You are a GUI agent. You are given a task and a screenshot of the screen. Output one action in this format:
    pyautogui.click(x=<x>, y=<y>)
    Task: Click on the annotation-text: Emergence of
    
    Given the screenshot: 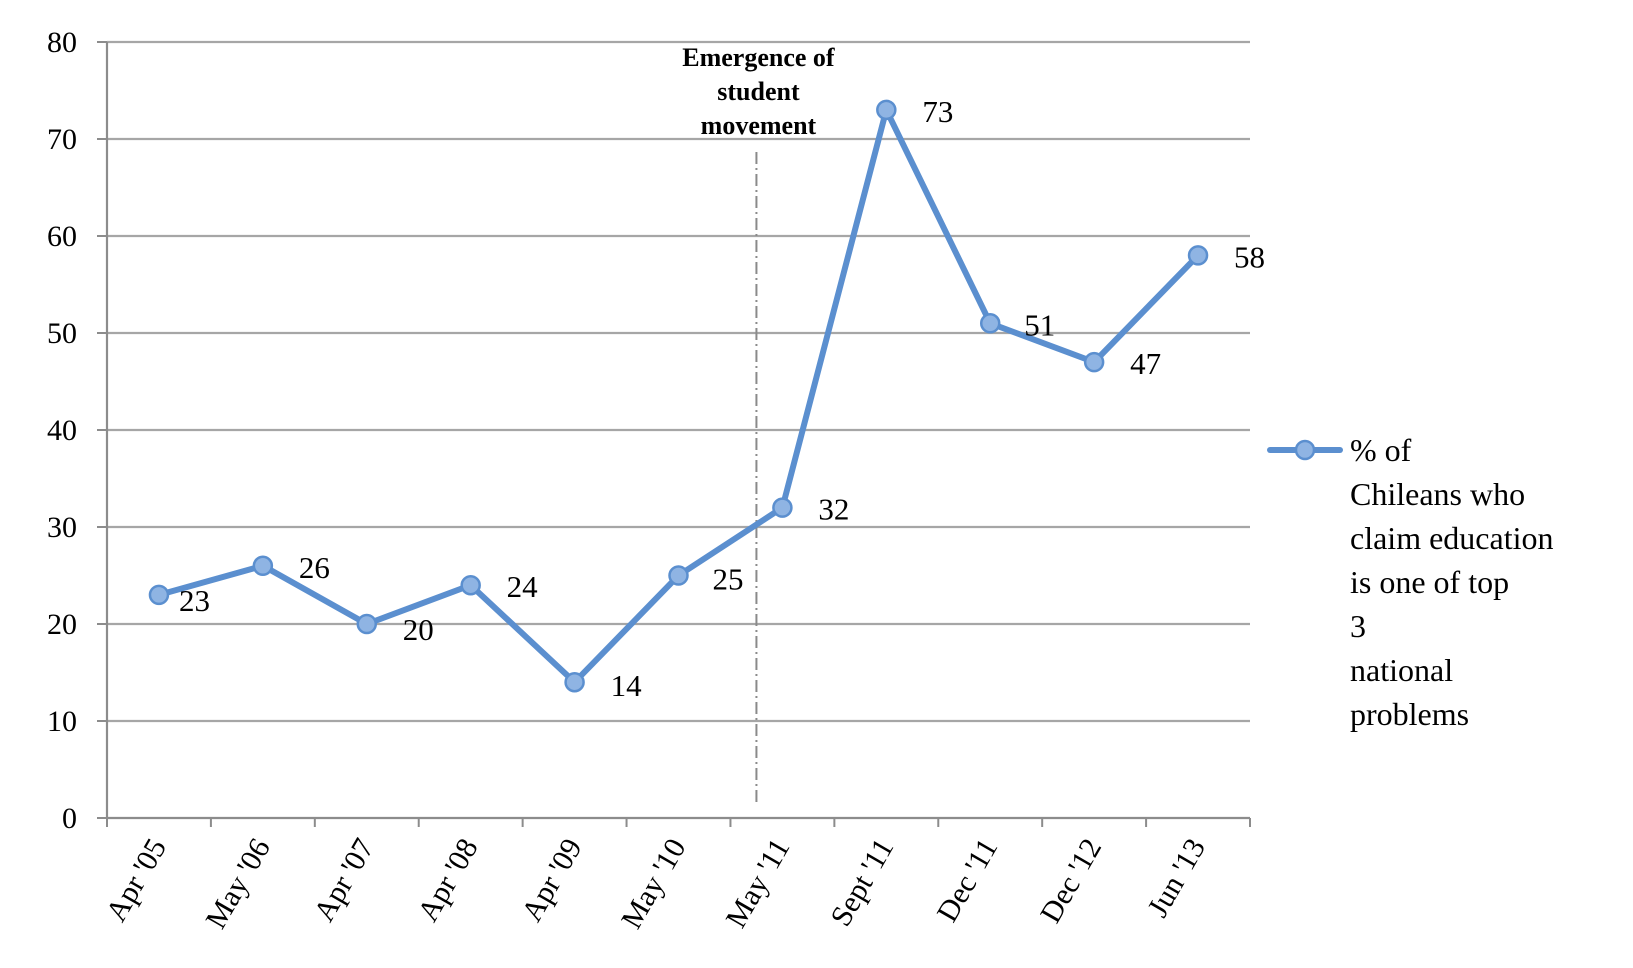 What is the action you would take?
    pyautogui.click(x=758, y=57)
    